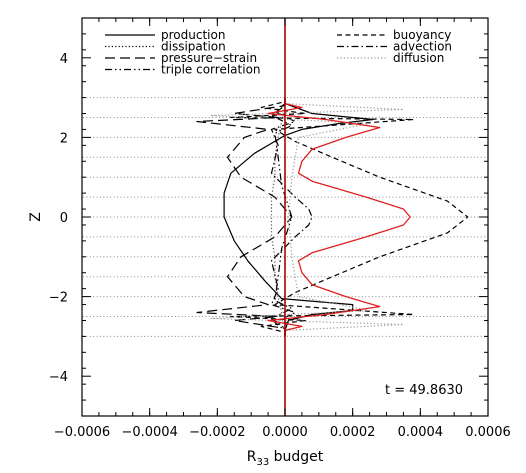 Image resolution: width=526 pixels, height=473 pixels. What do you see at coordinates (422, 47) in the screenshot?
I see `legend-label-dashdot: advection` at bounding box center [422, 47].